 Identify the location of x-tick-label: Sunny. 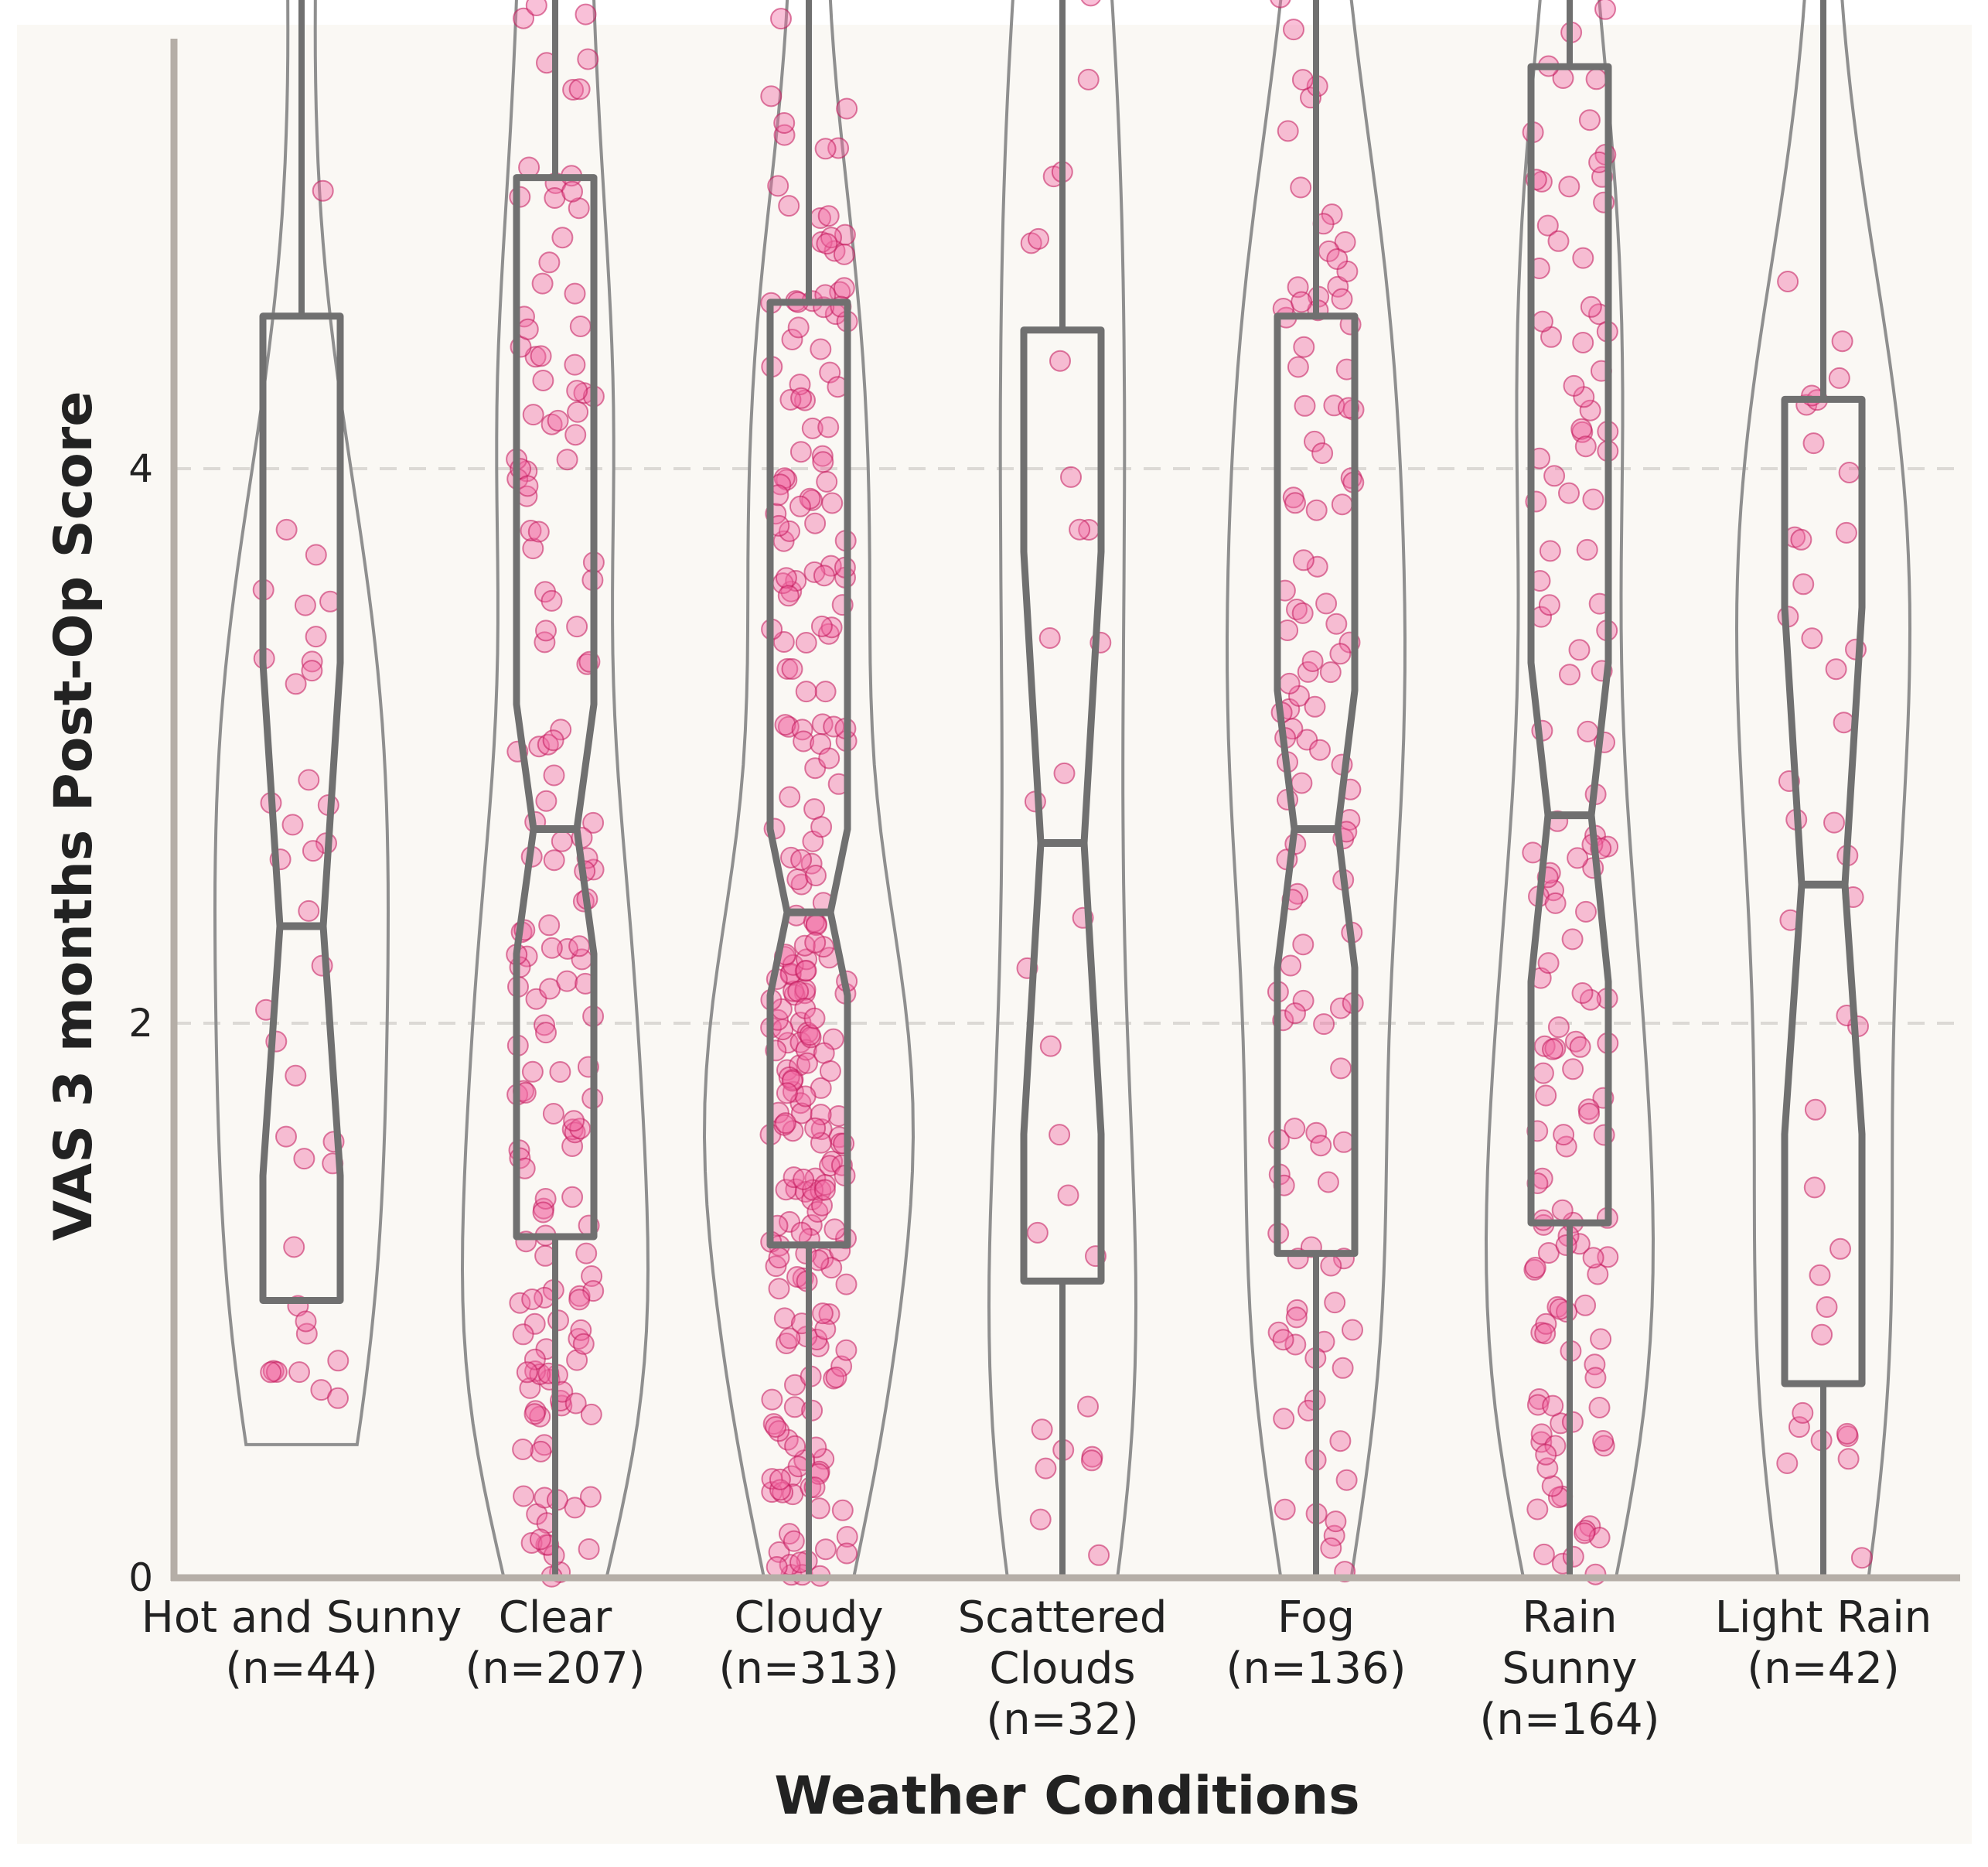
(1569, 1669).